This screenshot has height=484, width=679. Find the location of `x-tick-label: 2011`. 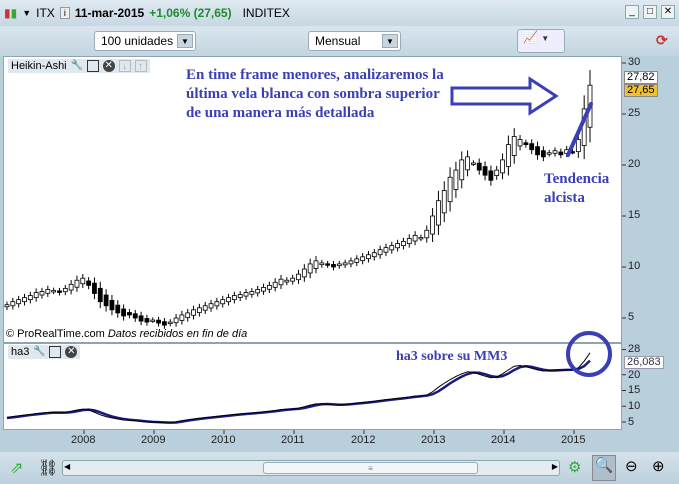

x-tick-label: 2011 is located at coordinates (293, 440).